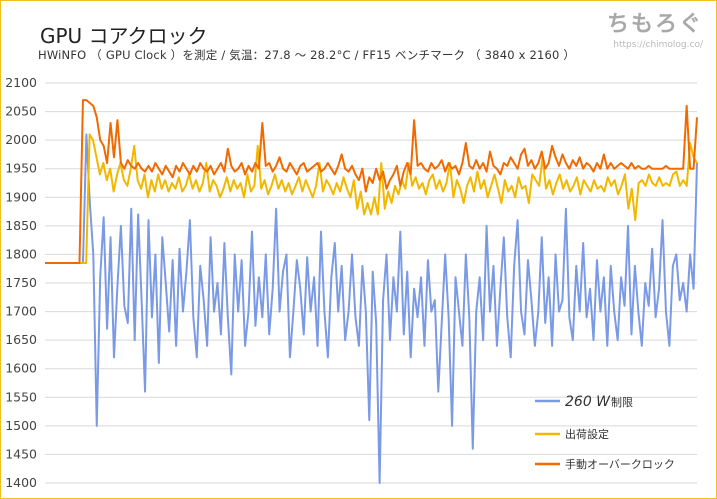  What do you see at coordinates (21, 253) in the screenshot?
I see `y-tick-label: 1800` at bounding box center [21, 253].